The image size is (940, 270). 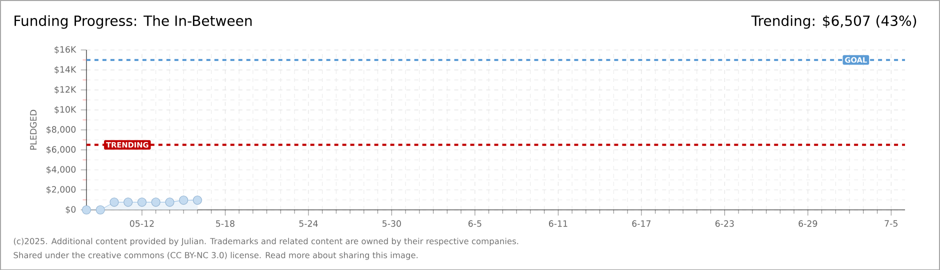 I want to click on text: (c)2025. Additional content provided by Julian. Trademarks and related content are owned by their respective companies., so click(x=266, y=242).